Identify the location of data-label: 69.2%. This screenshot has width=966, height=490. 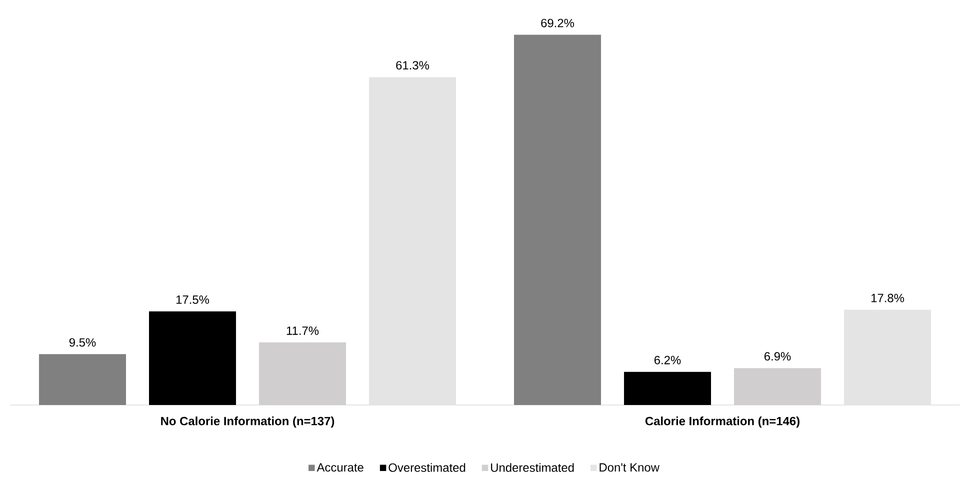
(557, 23).